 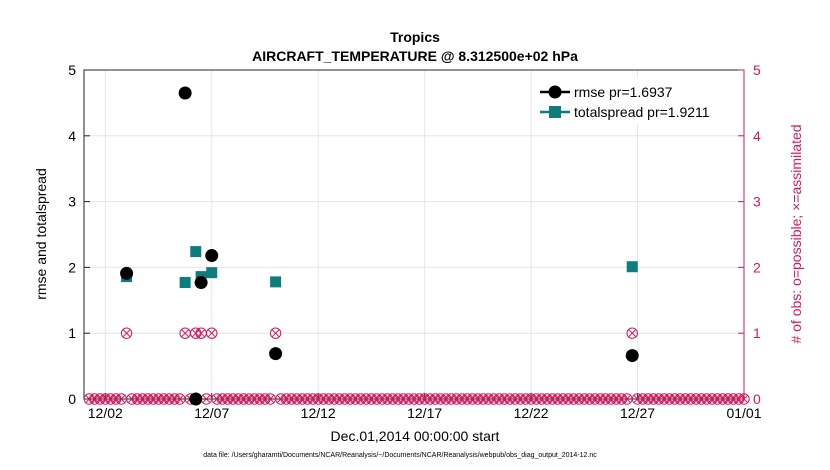 I want to click on x-tick-label: 12/22, so click(x=531, y=413).